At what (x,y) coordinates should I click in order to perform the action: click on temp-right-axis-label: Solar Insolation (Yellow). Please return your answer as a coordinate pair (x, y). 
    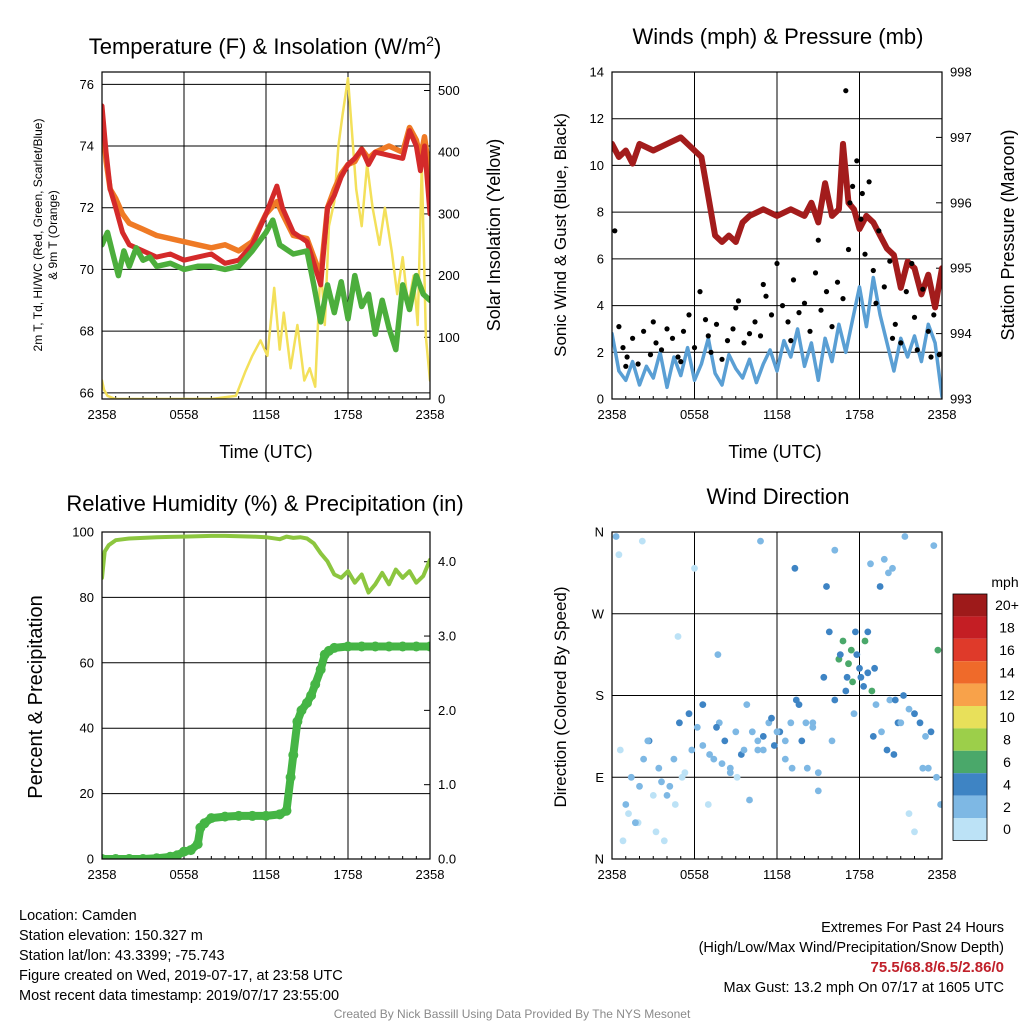
    Looking at the image, I should click on (494, 235).